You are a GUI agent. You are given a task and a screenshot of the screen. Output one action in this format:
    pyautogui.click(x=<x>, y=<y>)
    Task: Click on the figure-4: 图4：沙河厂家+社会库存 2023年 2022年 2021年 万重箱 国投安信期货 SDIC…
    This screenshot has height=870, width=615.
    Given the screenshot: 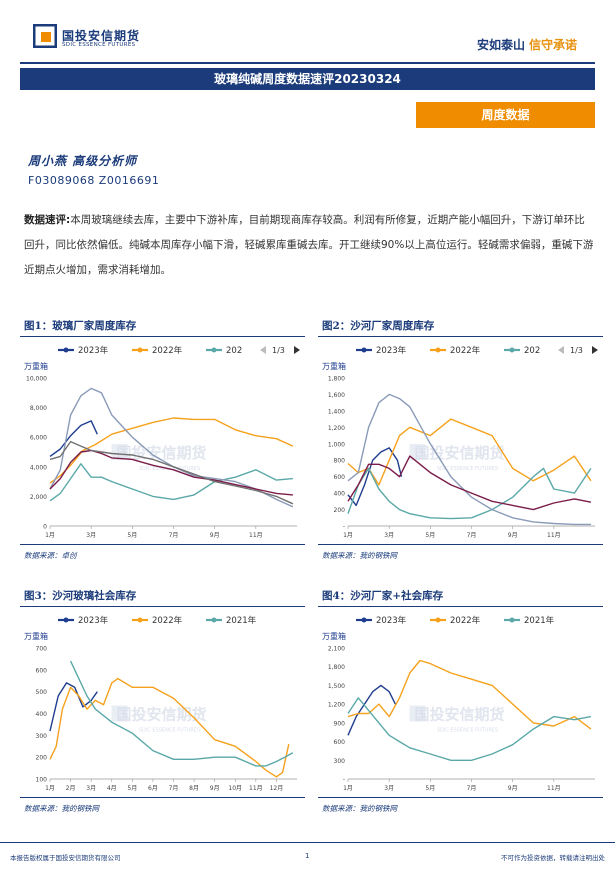 What is the action you would take?
    pyautogui.click(x=460, y=704)
    